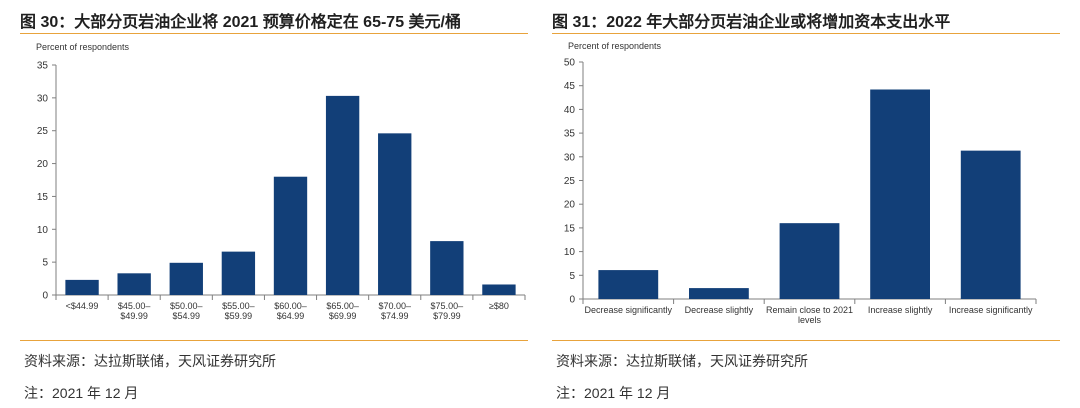  What do you see at coordinates (82, 306) in the screenshot?
I see `x-tick-label: <$44.99` at bounding box center [82, 306].